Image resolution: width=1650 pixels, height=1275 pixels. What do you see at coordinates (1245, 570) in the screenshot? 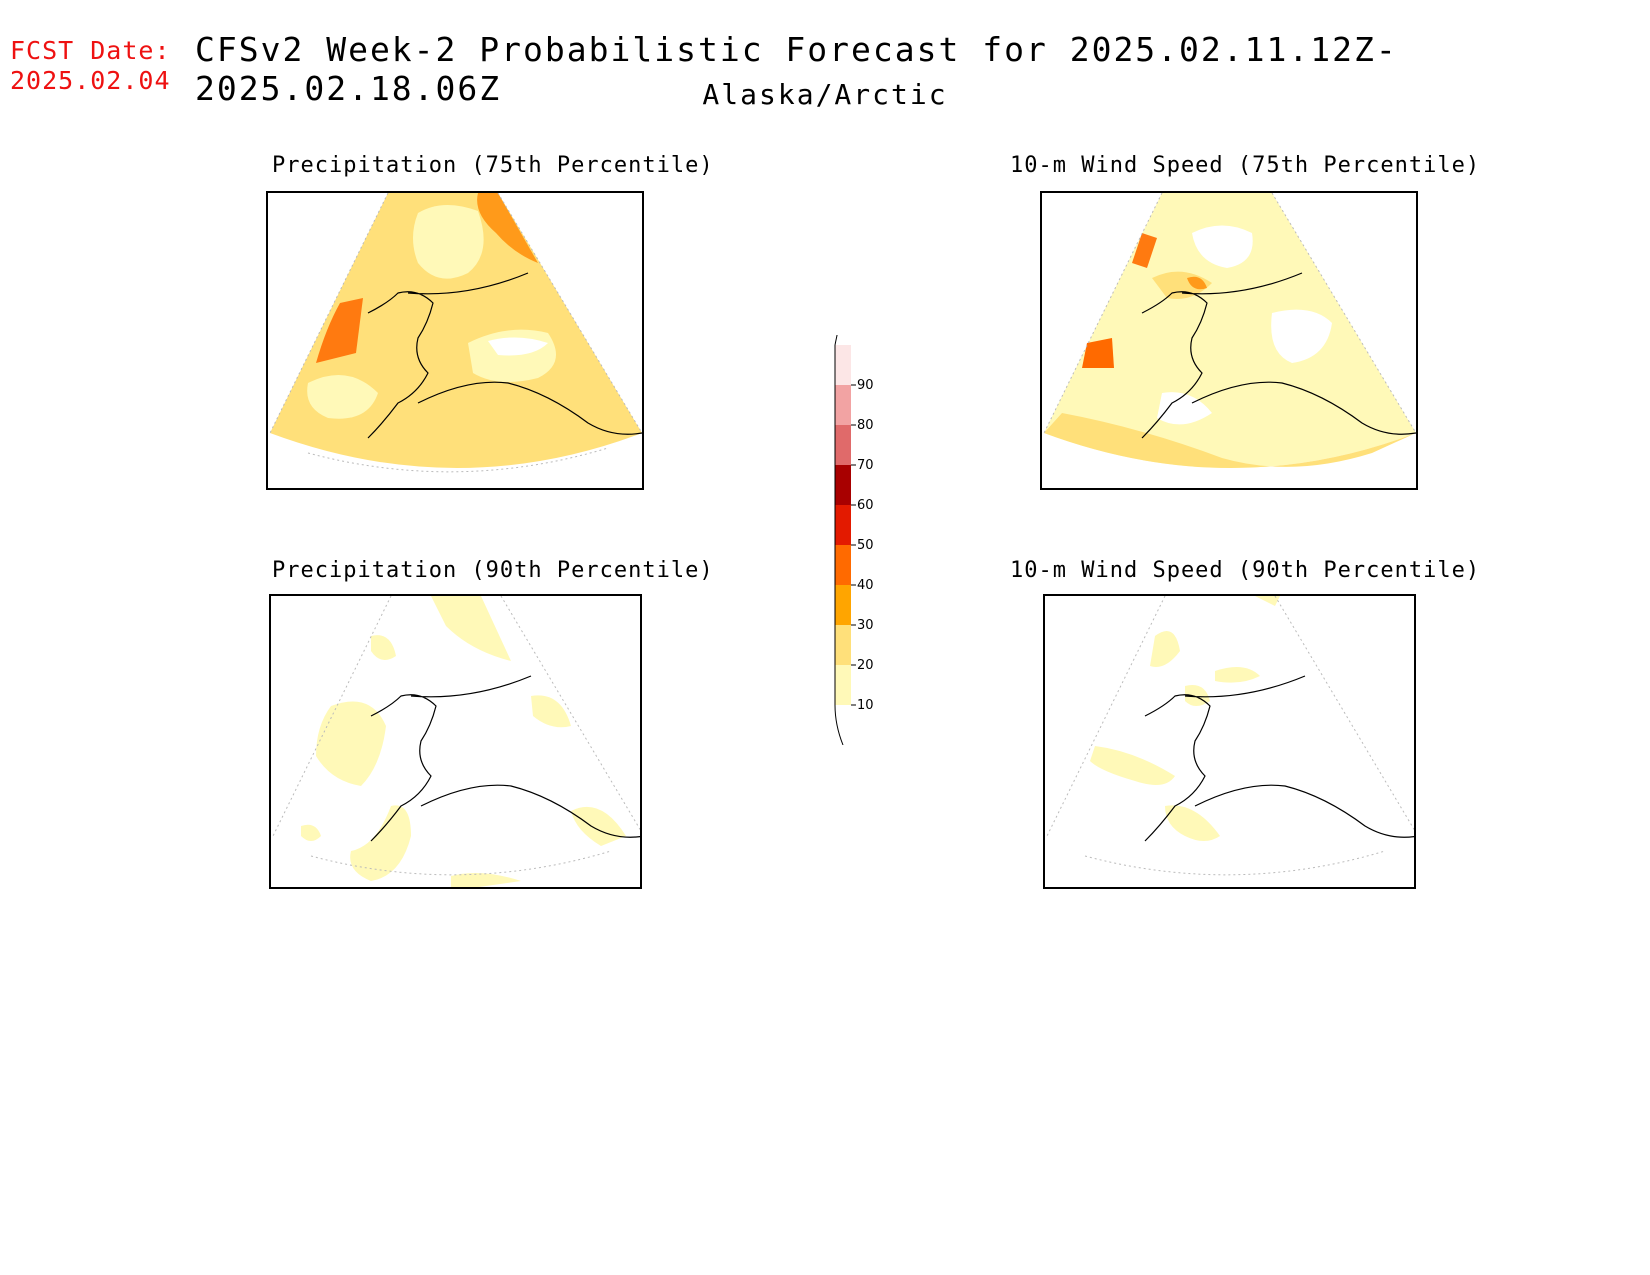
I see `panel-title-wind-90: 10-m Wind Speed (90th Percentile)` at bounding box center [1245, 570].